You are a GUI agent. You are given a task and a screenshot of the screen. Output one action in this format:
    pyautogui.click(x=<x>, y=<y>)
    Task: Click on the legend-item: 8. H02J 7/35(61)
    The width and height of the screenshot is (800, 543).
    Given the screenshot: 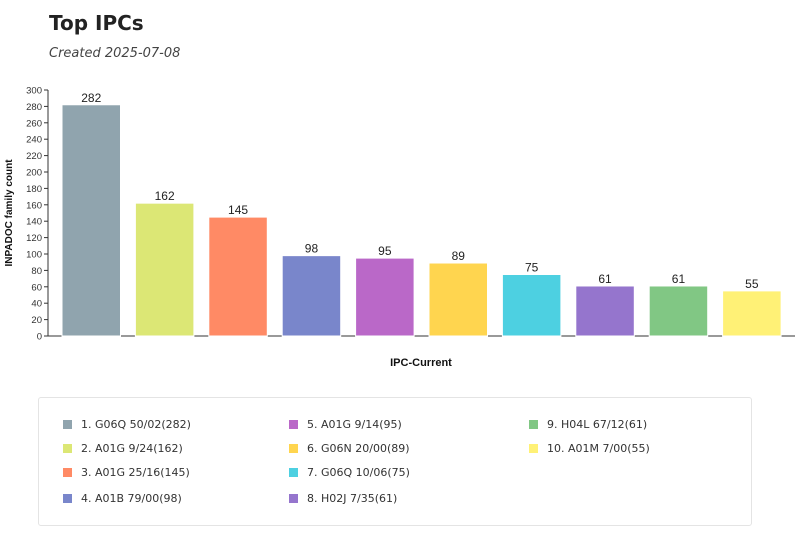 What is the action you would take?
    pyautogui.click(x=343, y=498)
    